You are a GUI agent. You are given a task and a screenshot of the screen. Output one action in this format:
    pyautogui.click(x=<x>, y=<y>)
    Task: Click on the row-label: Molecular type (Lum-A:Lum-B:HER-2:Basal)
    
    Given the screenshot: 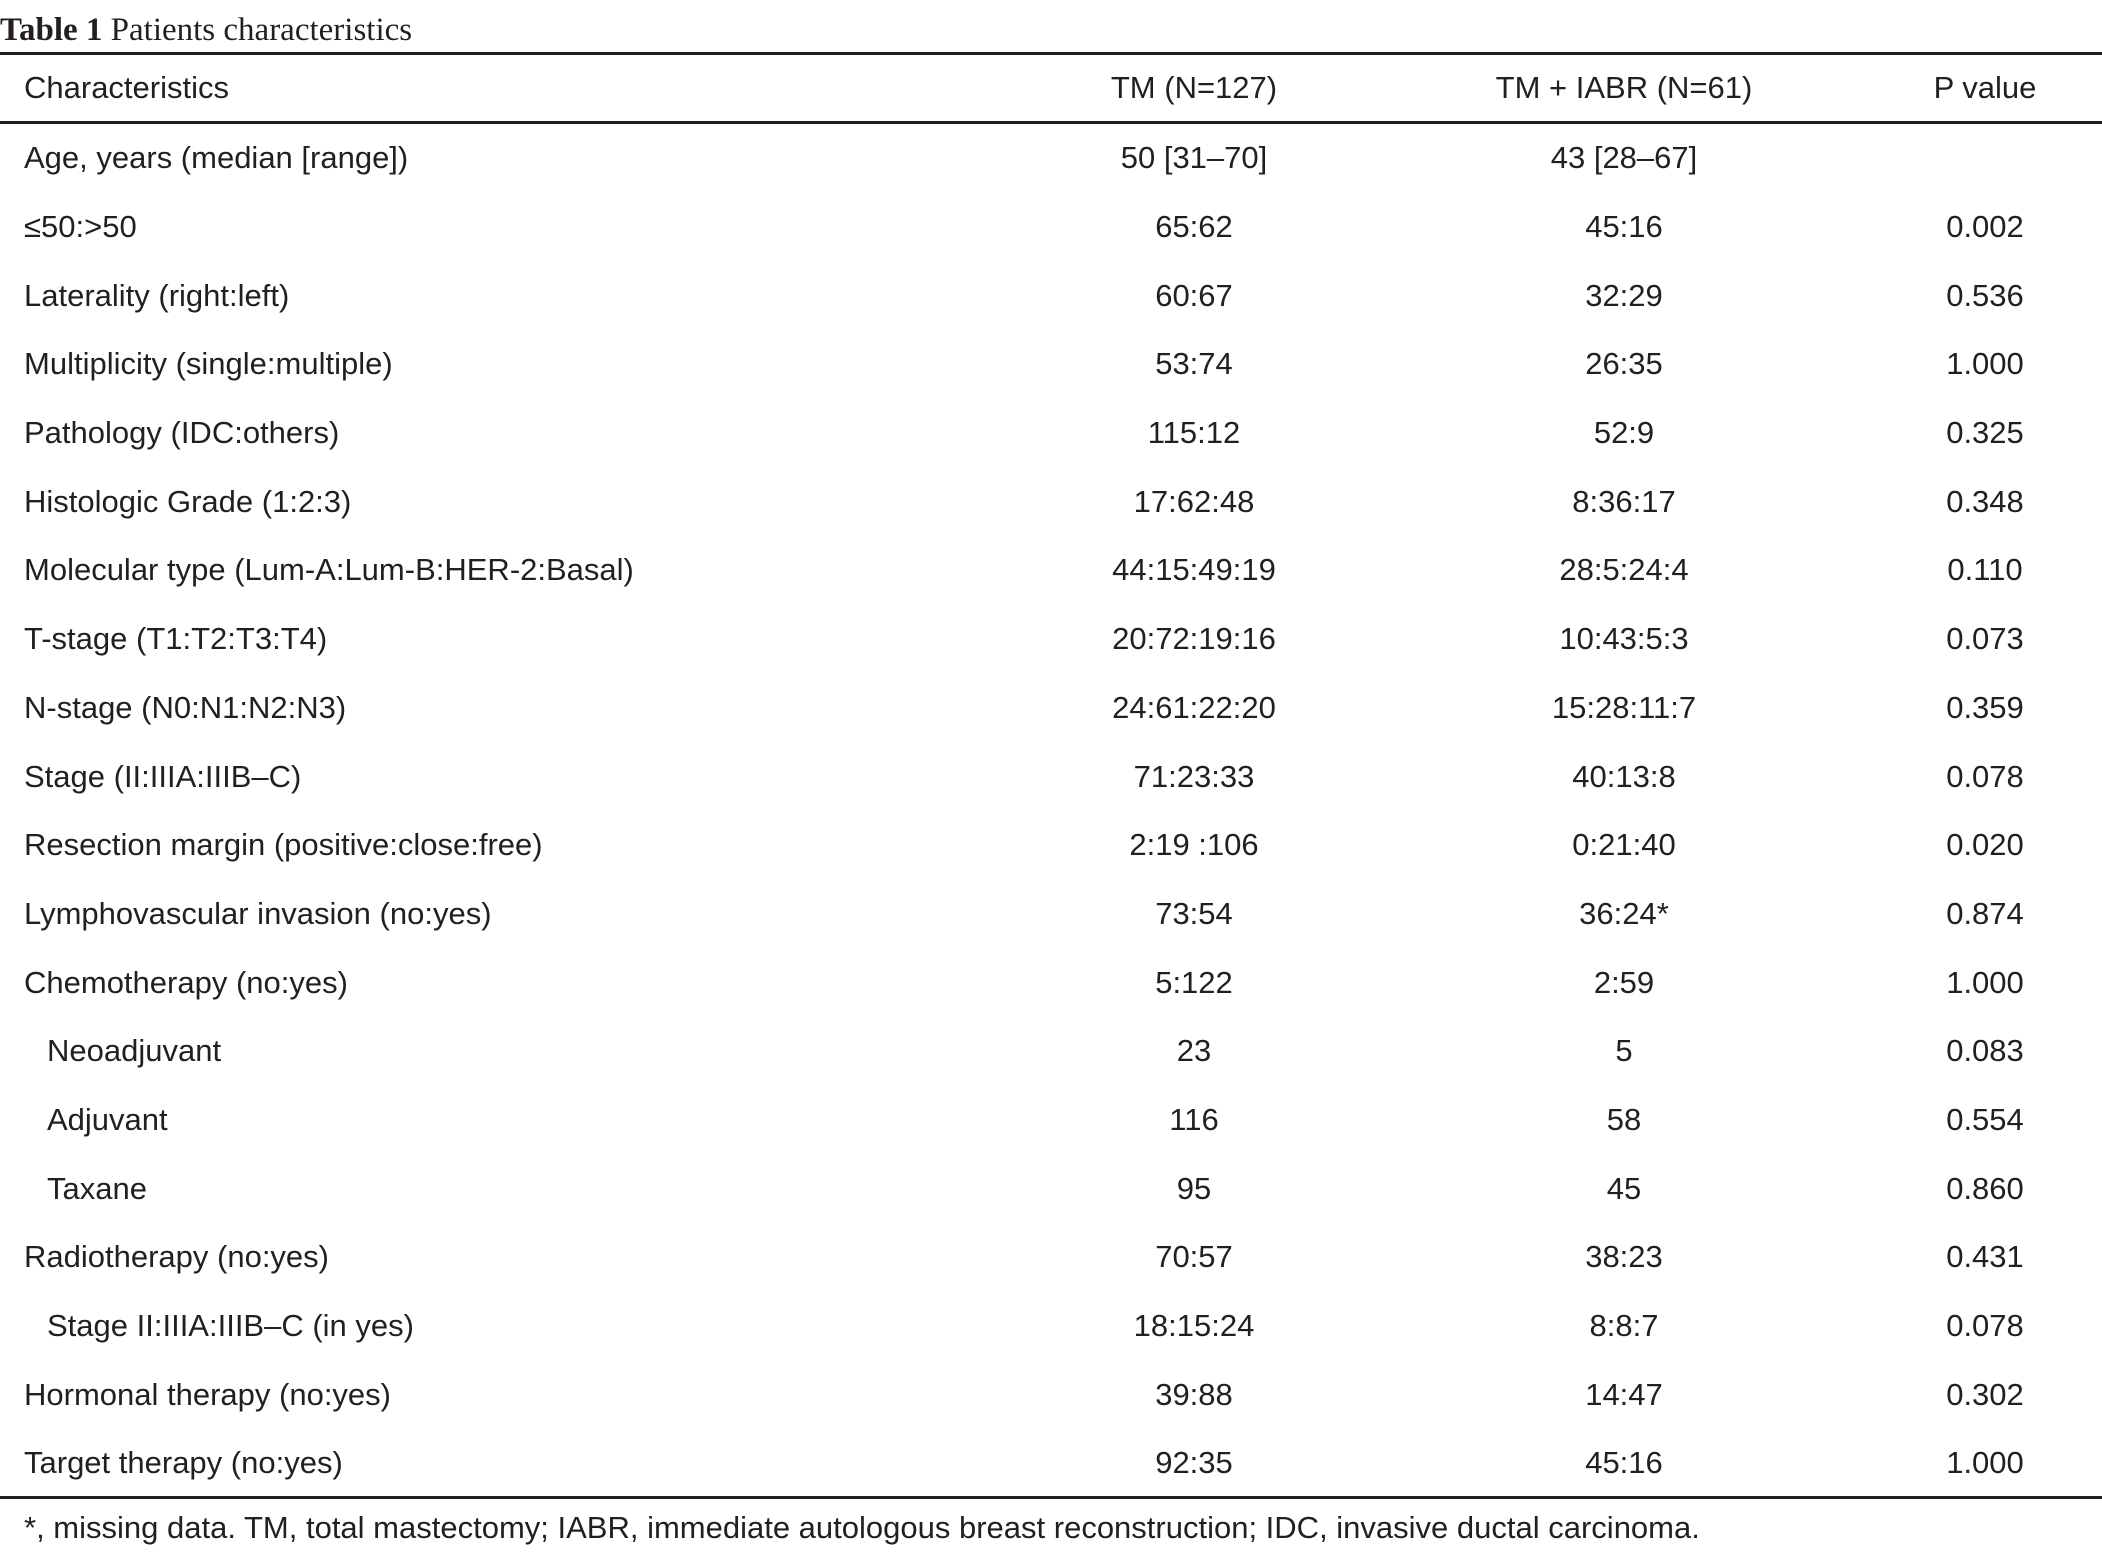 What is the action you would take?
    pyautogui.click(x=329, y=570)
    